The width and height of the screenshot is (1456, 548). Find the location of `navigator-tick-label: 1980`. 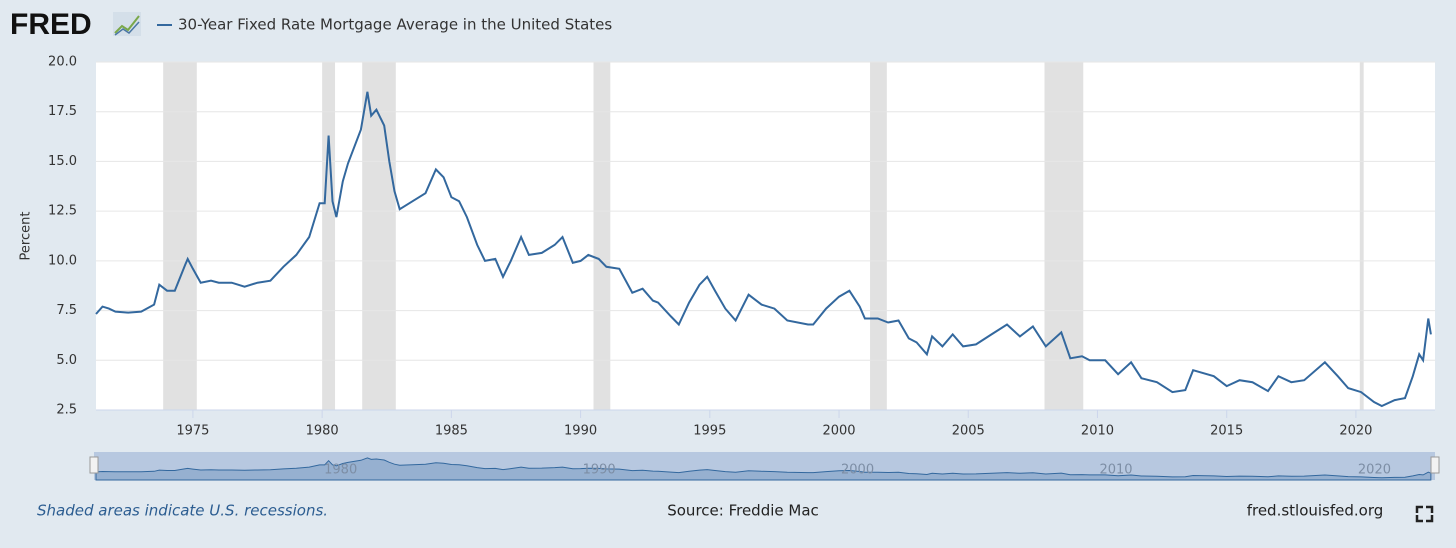

navigator-tick-label: 1980 is located at coordinates (340, 470).